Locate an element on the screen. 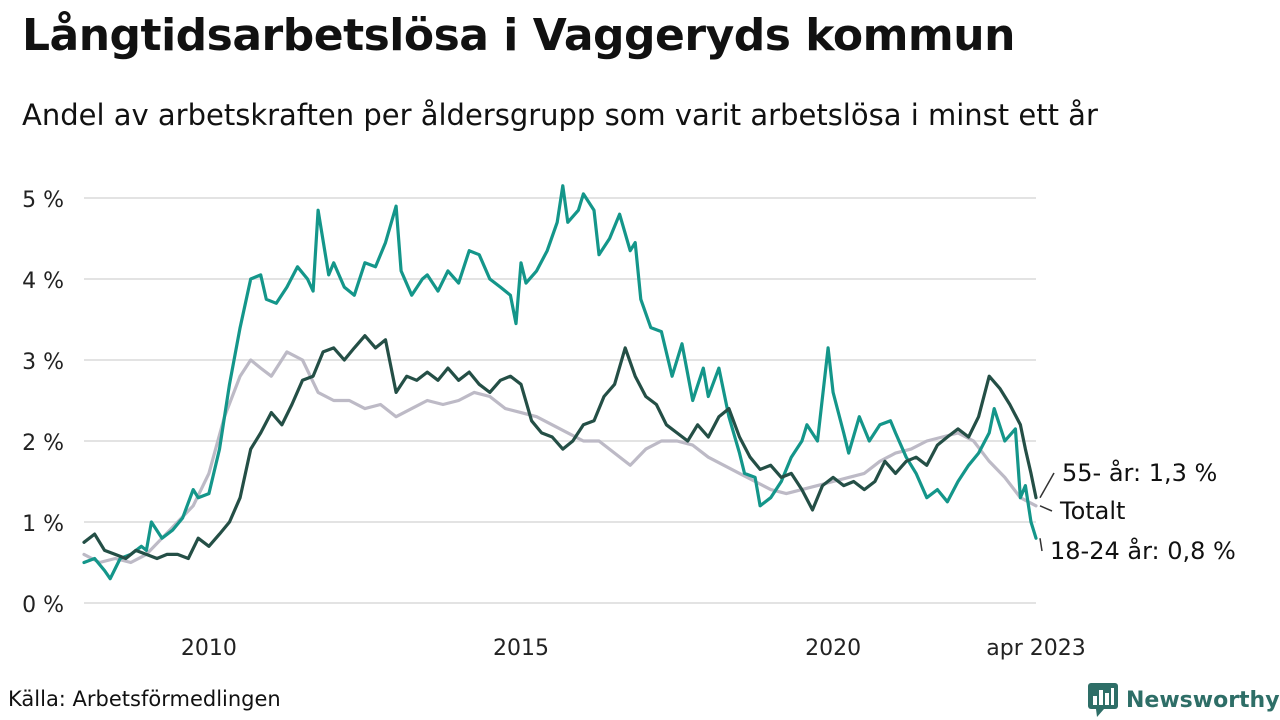 The width and height of the screenshot is (1280, 720). chart-title: Långtidsarbetslösa i Vaggeryds kommun is located at coordinates (518, 35).